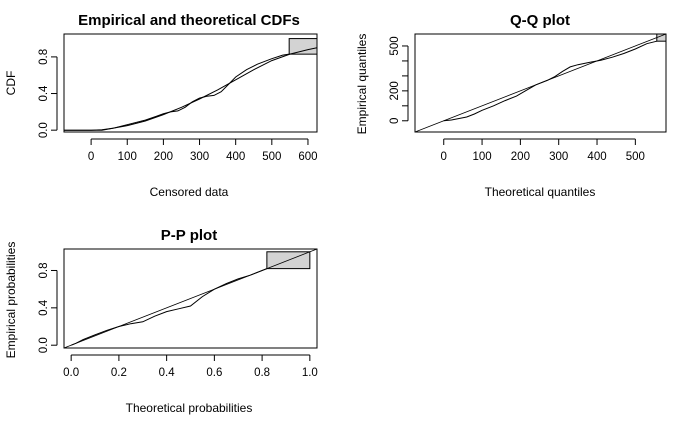 The height and width of the screenshot is (432, 700). Describe the element at coordinates (395, 90) in the screenshot. I see `qq-y-tick-label: 200` at that location.